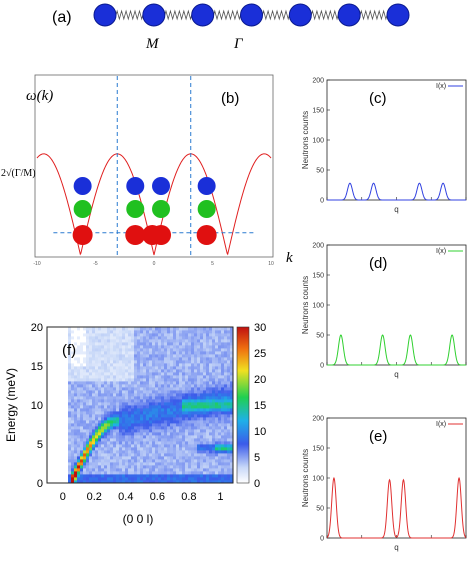 This screenshot has height=573, width=474. What do you see at coordinates (318, 81) in the screenshot?
I see `ytick-label: 200` at bounding box center [318, 81].